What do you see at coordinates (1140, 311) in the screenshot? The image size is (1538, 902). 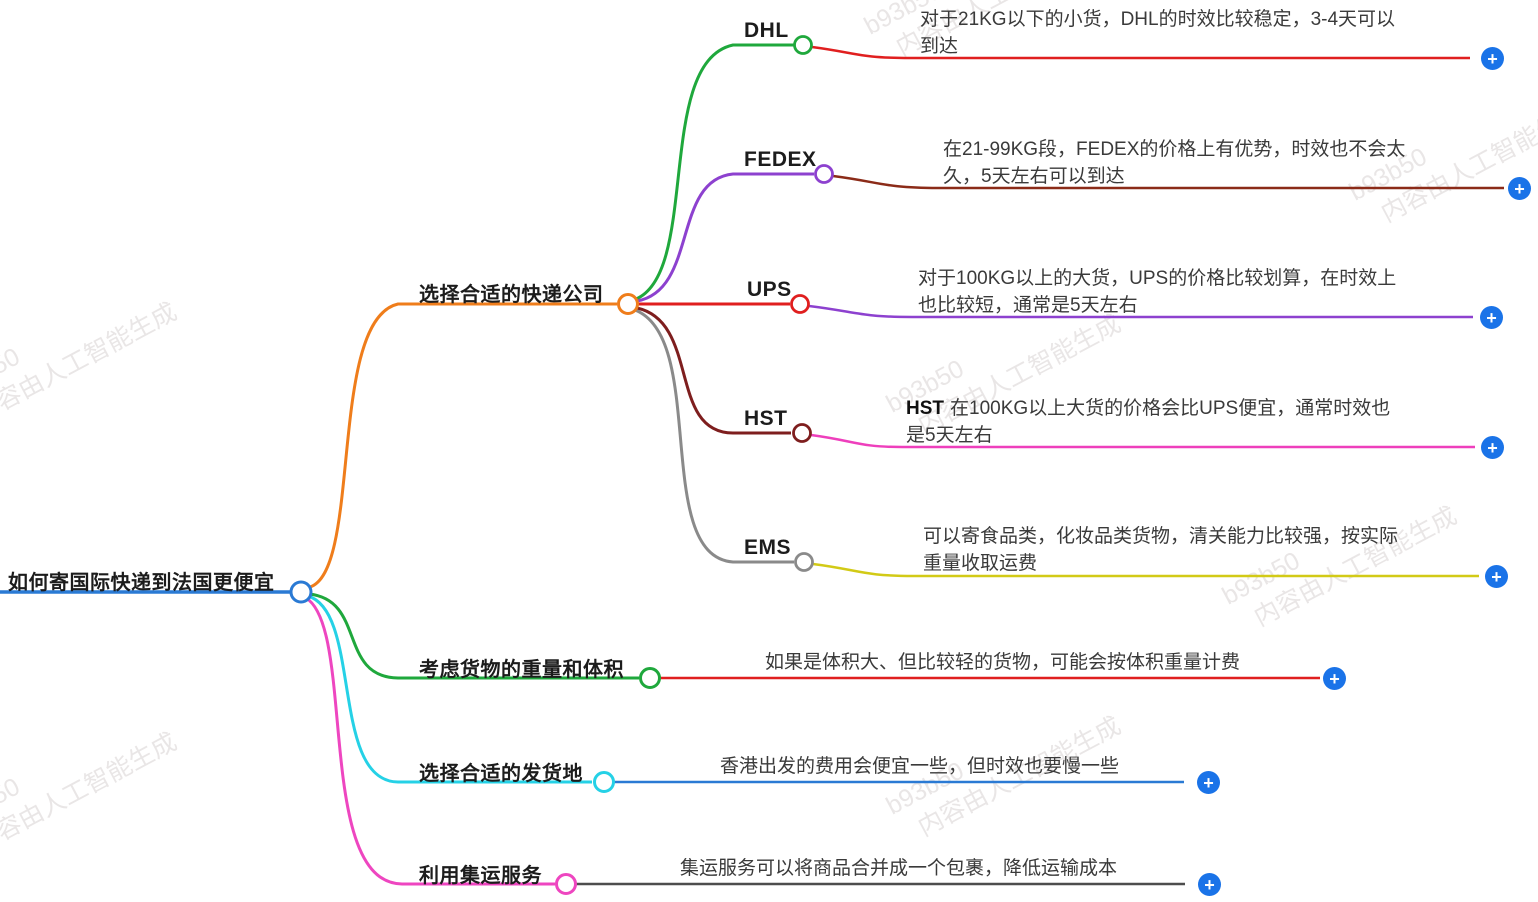 I see `leaf-line-ups` at bounding box center [1140, 311].